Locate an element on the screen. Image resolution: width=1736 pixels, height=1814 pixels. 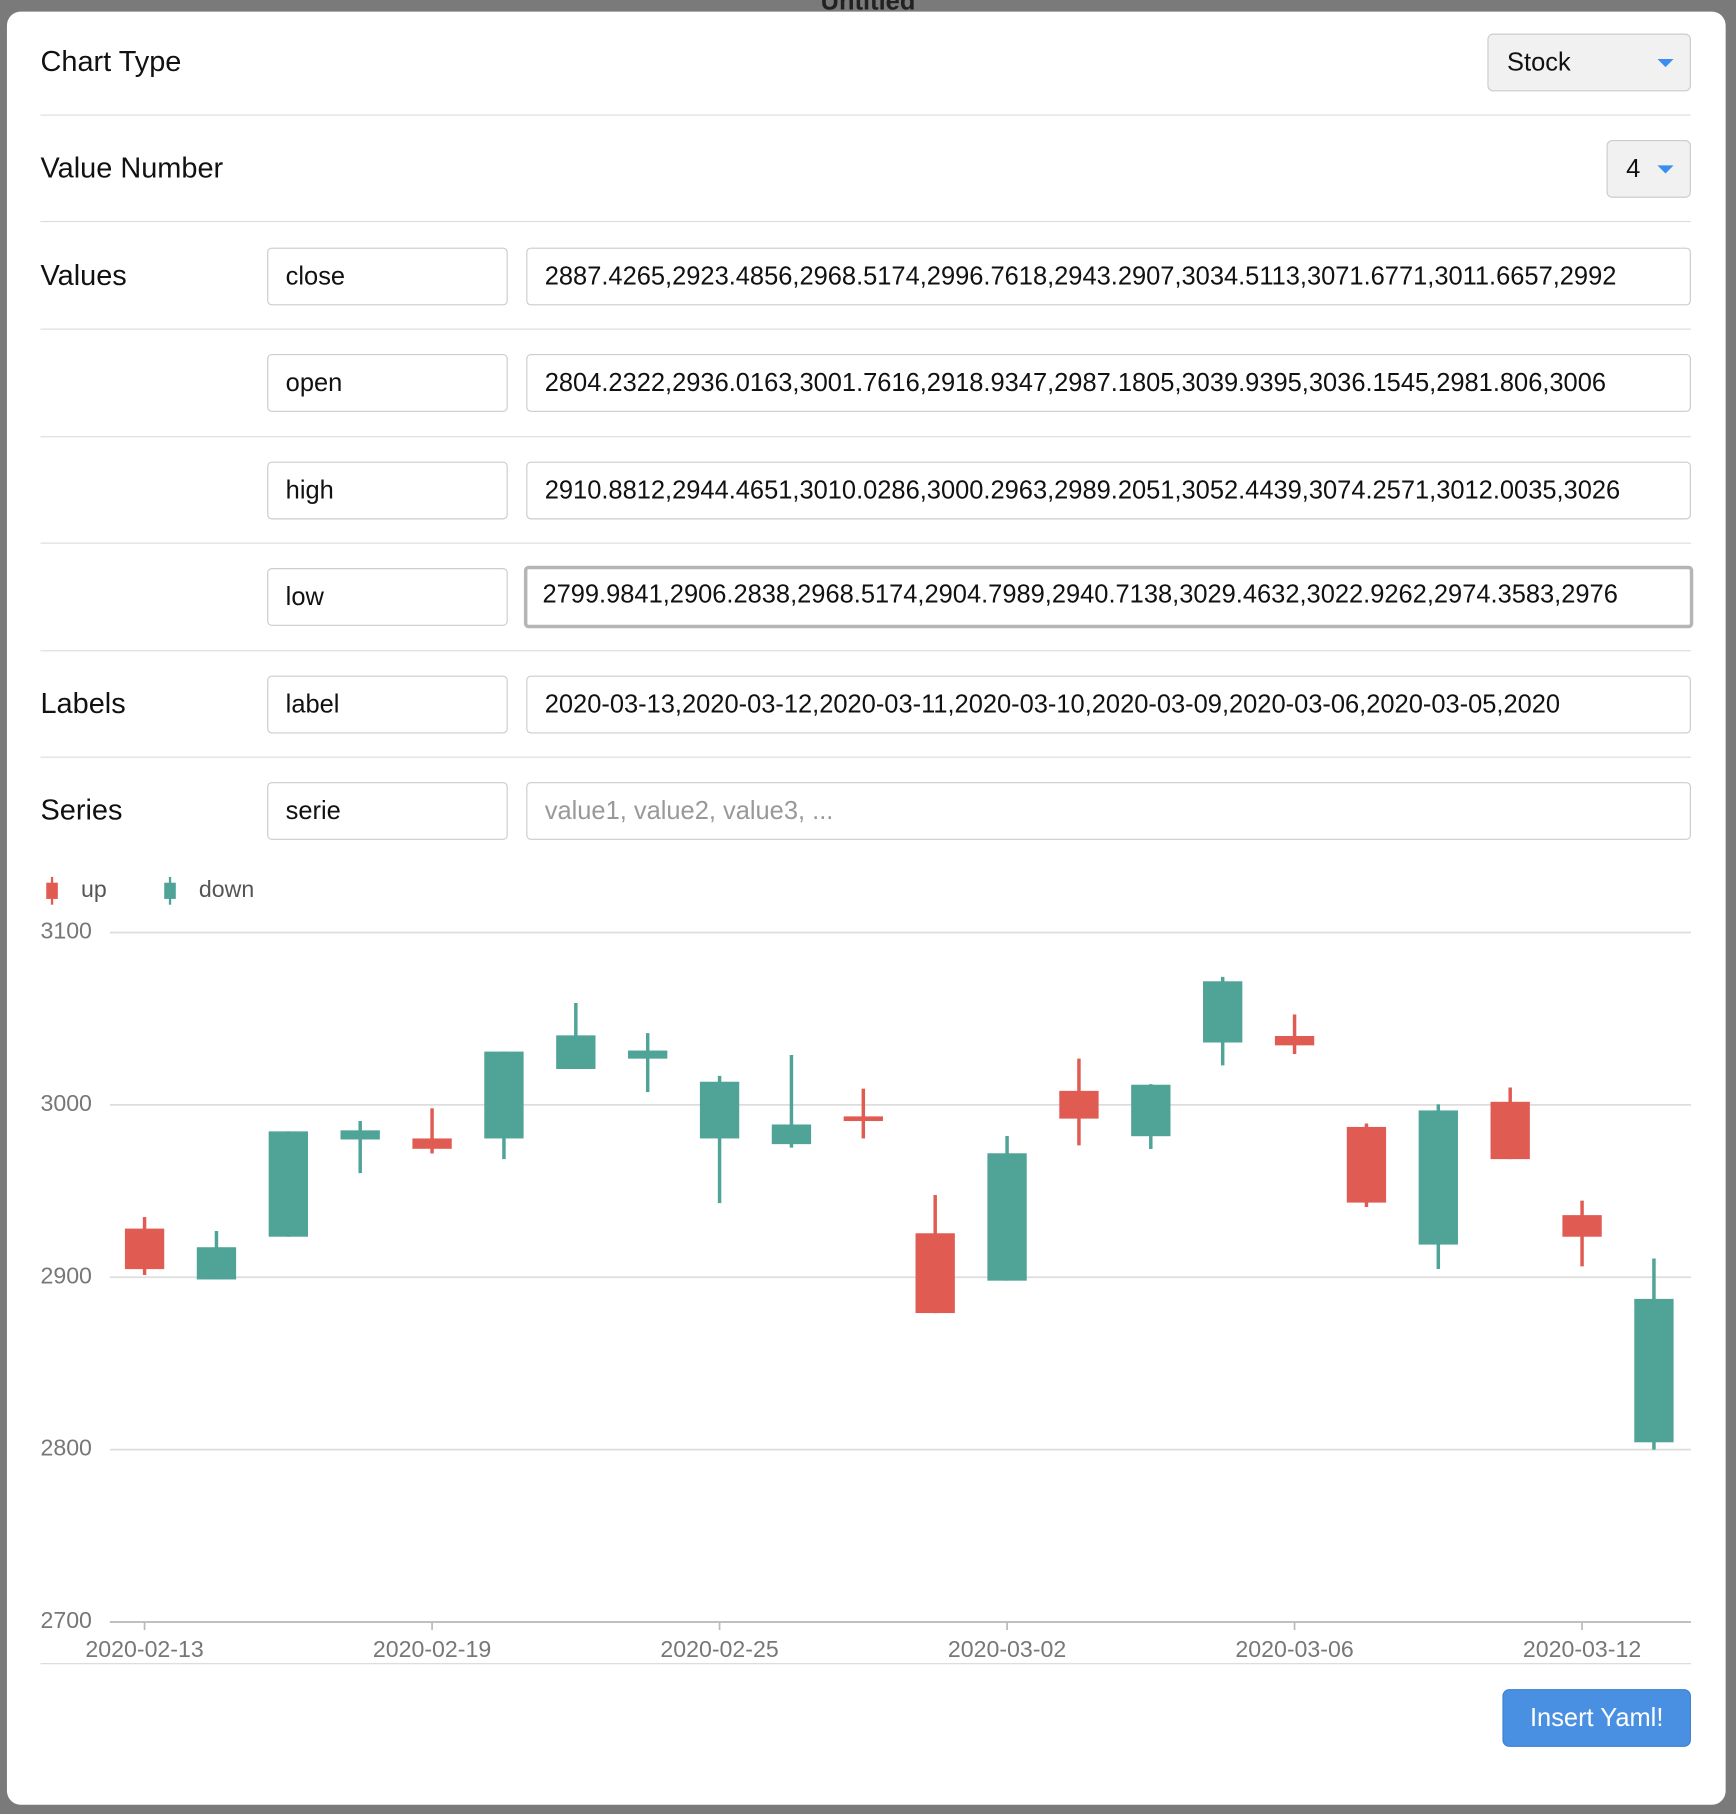
row-label: Values is located at coordinates (83, 276).